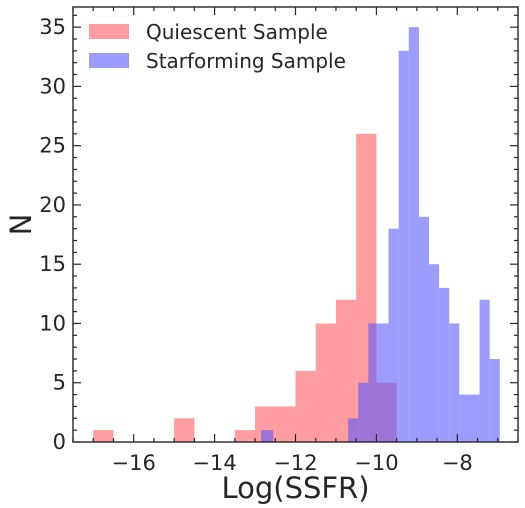  I want to click on y-tick-label: 20, so click(52, 205).